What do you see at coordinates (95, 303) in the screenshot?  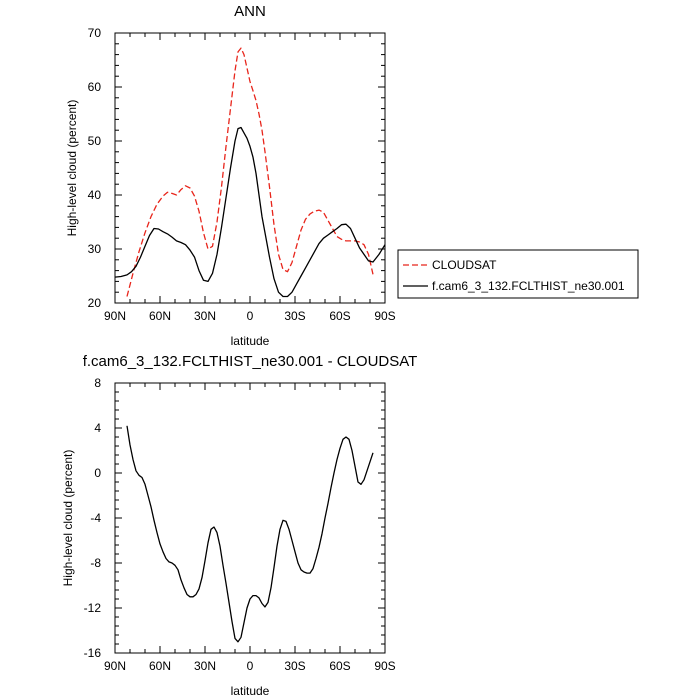 I see `y-tick-label: 20` at bounding box center [95, 303].